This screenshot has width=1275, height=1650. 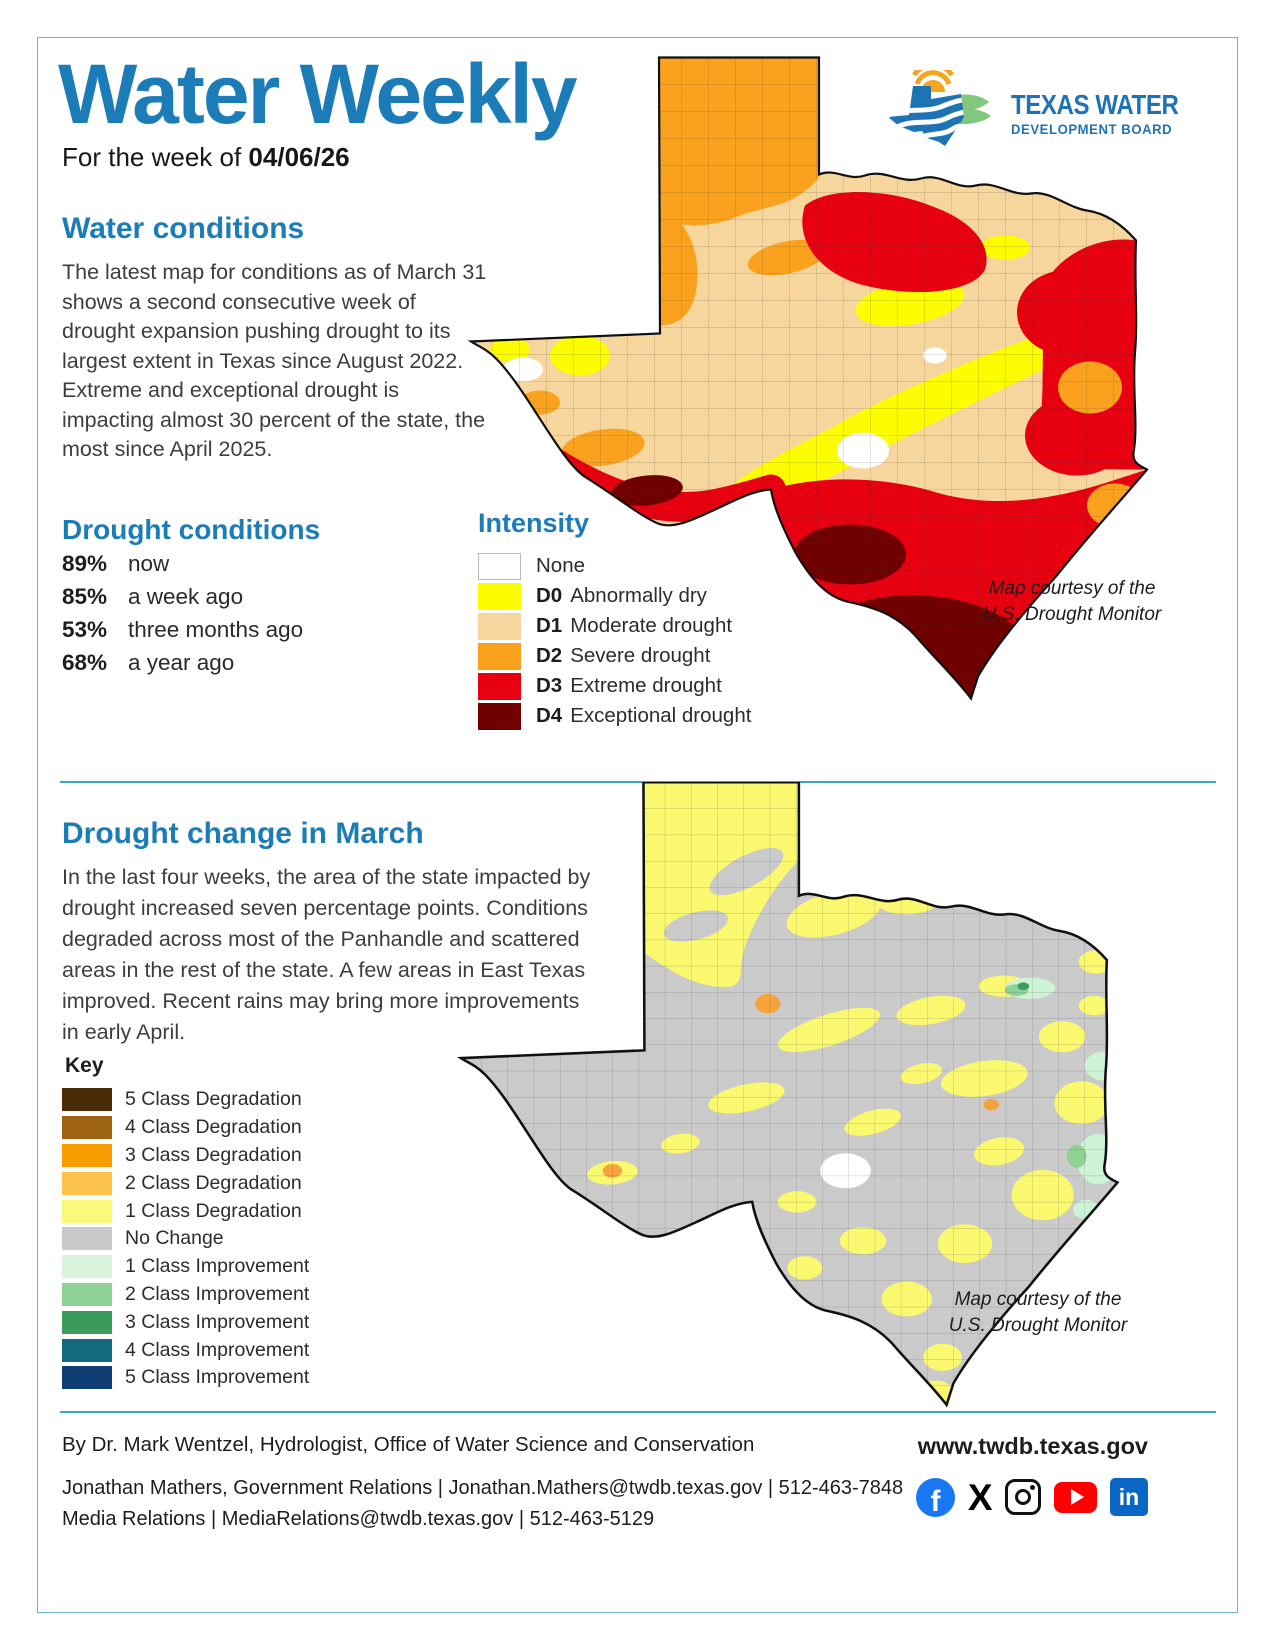 I want to click on youtube-play-icon, so click(x=1077, y=1497).